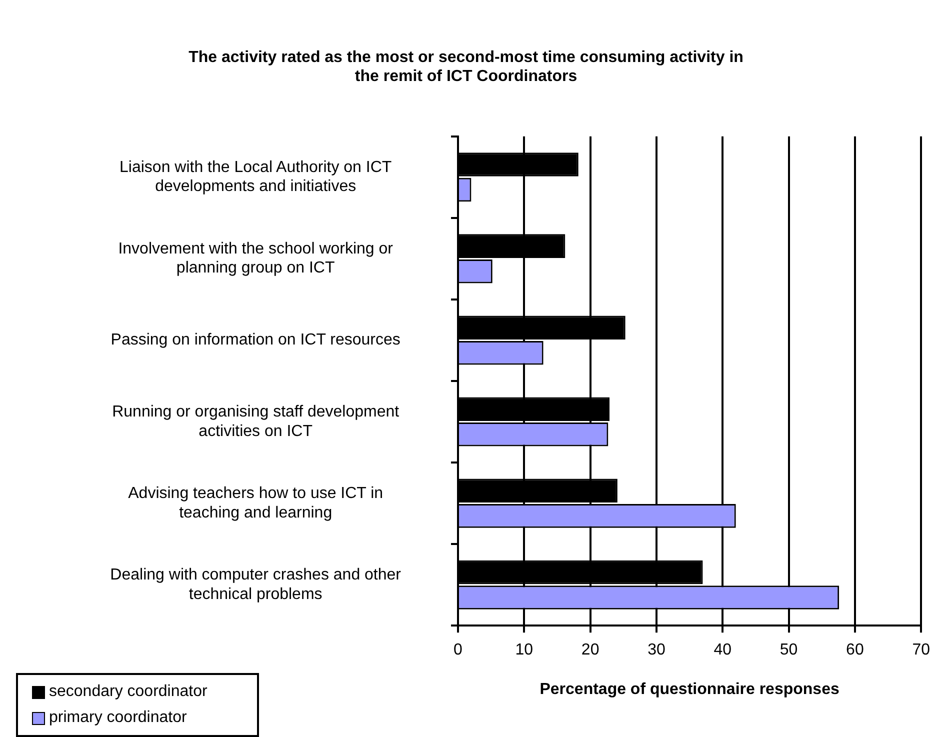  What do you see at coordinates (458, 650) in the screenshot?
I see `x-tick-label: 0` at bounding box center [458, 650].